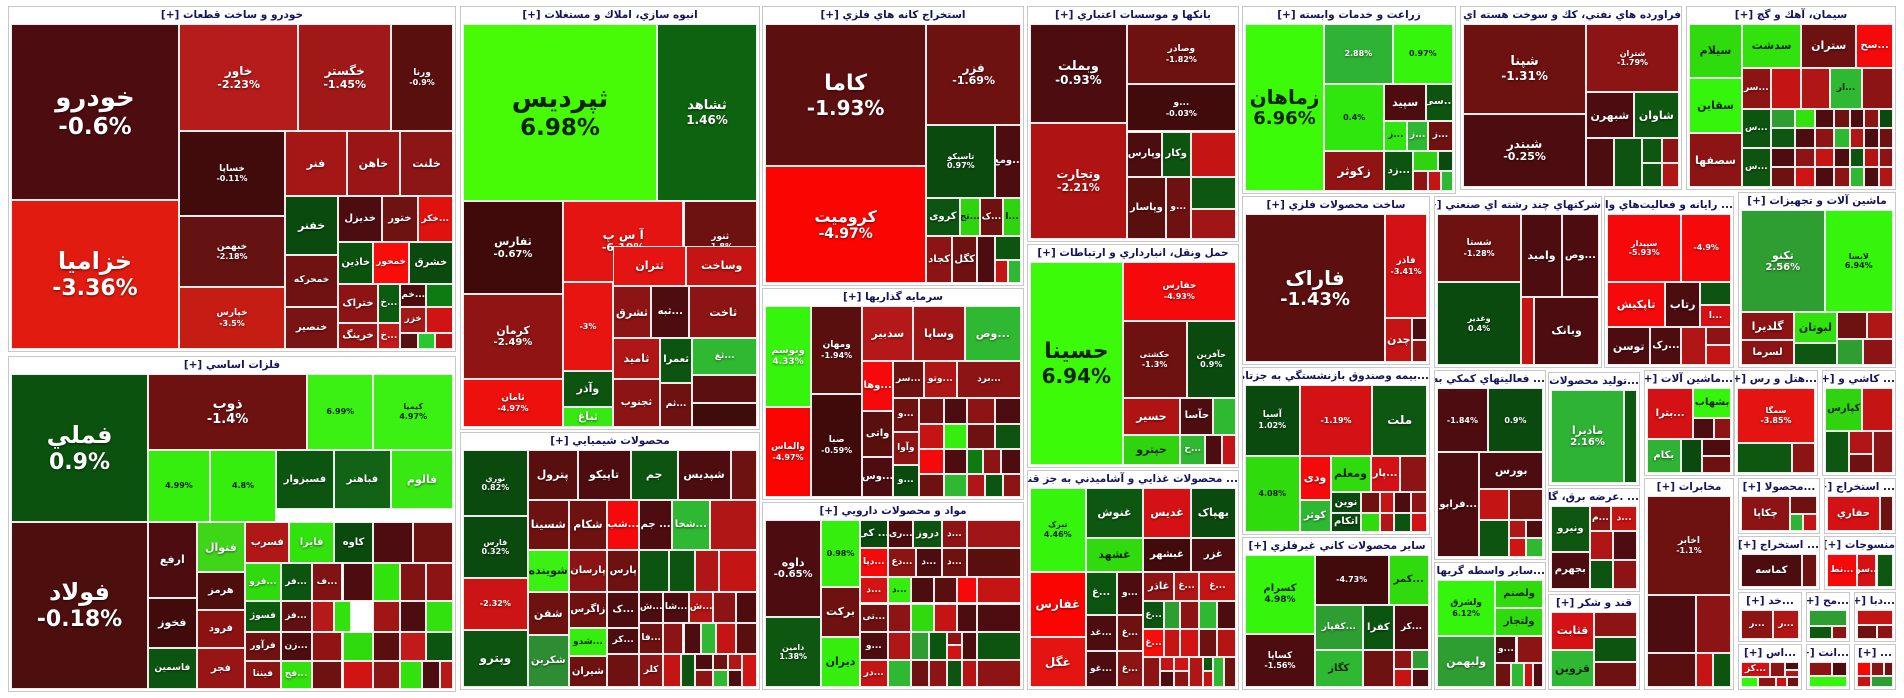 This screenshot has width=1904, height=698. What do you see at coordinates (721, 265) in the screenshot?
I see `stock-tile: وساخت` at bounding box center [721, 265].